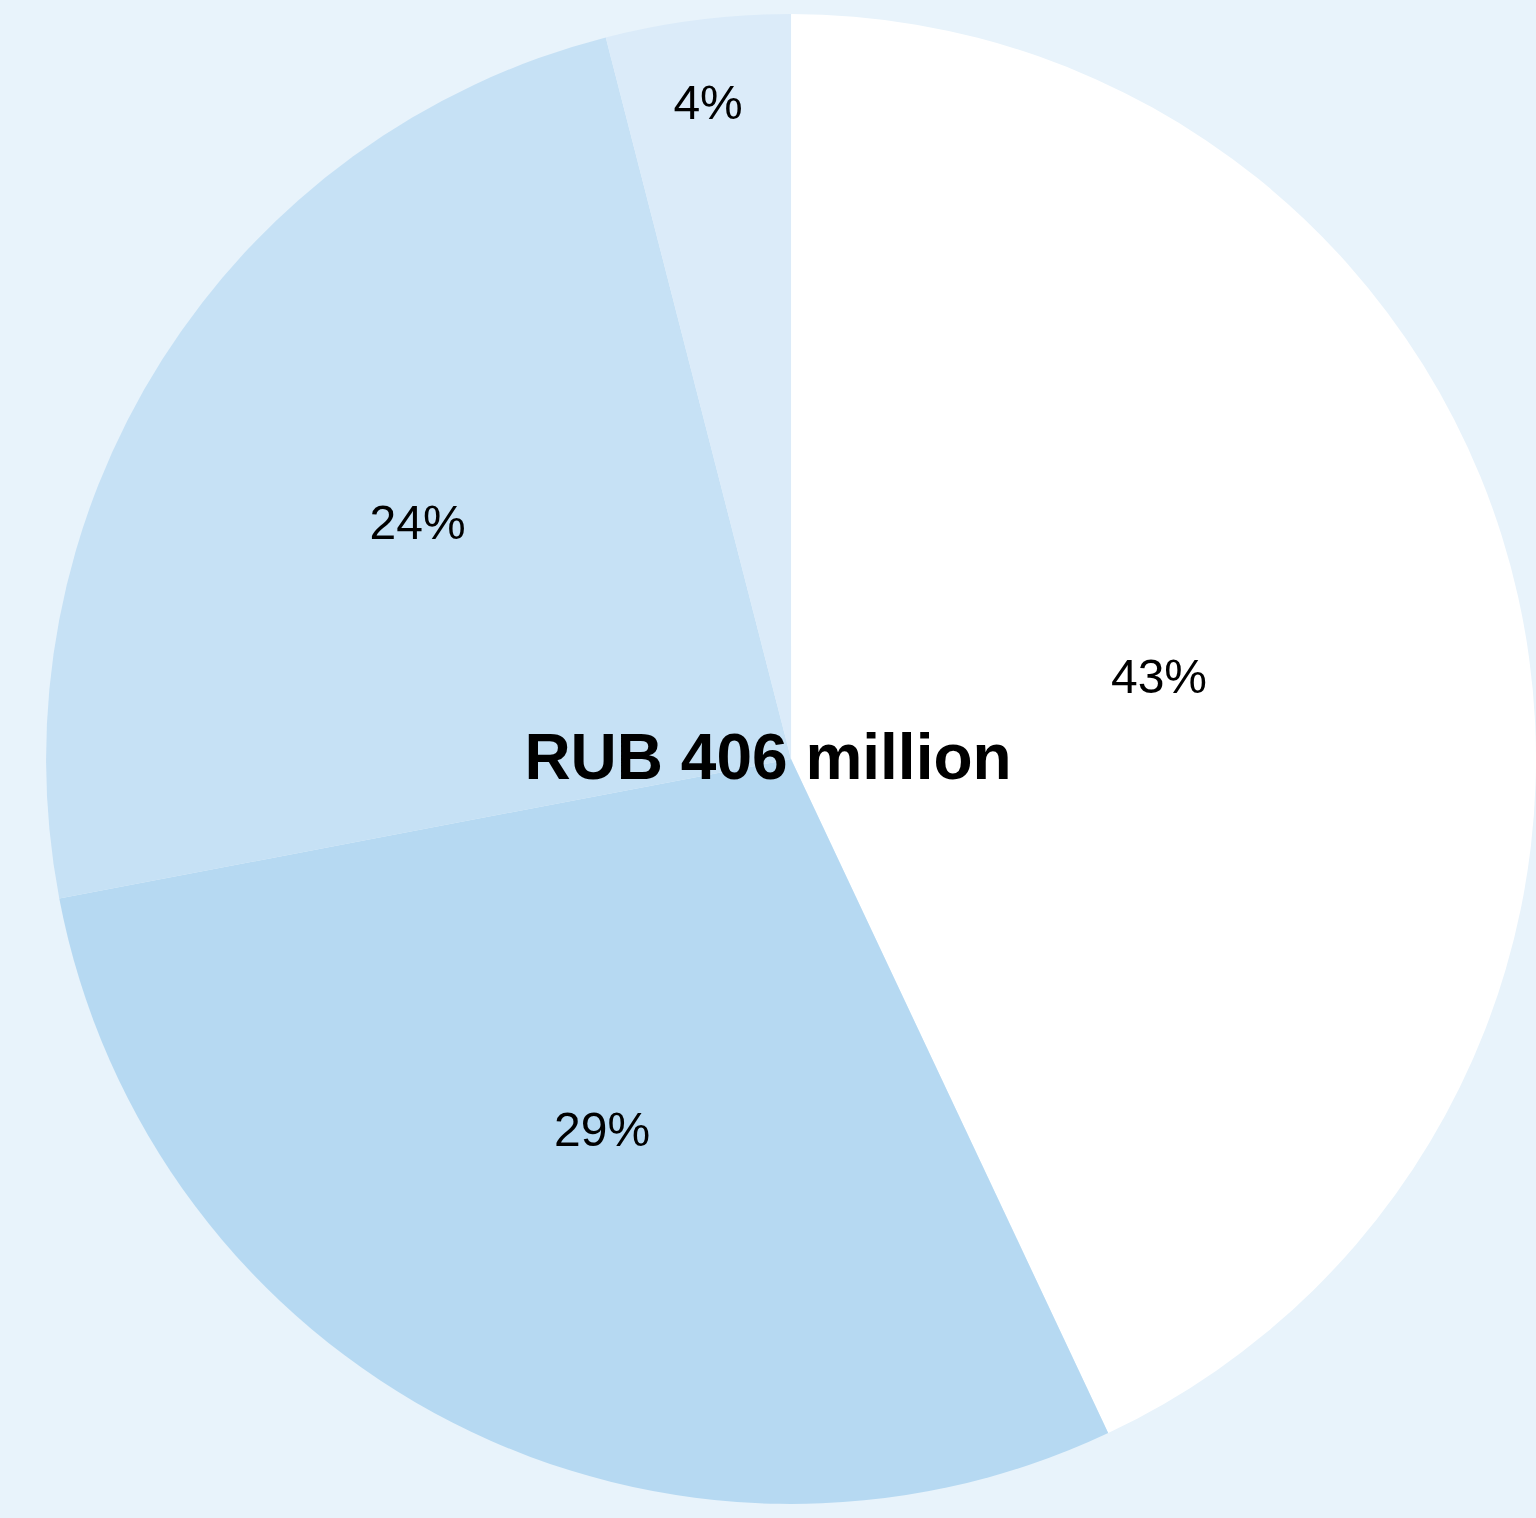 The width and height of the screenshot is (1536, 1518). What do you see at coordinates (768, 757) in the screenshot?
I see `text: RUB 406 million` at bounding box center [768, 757].